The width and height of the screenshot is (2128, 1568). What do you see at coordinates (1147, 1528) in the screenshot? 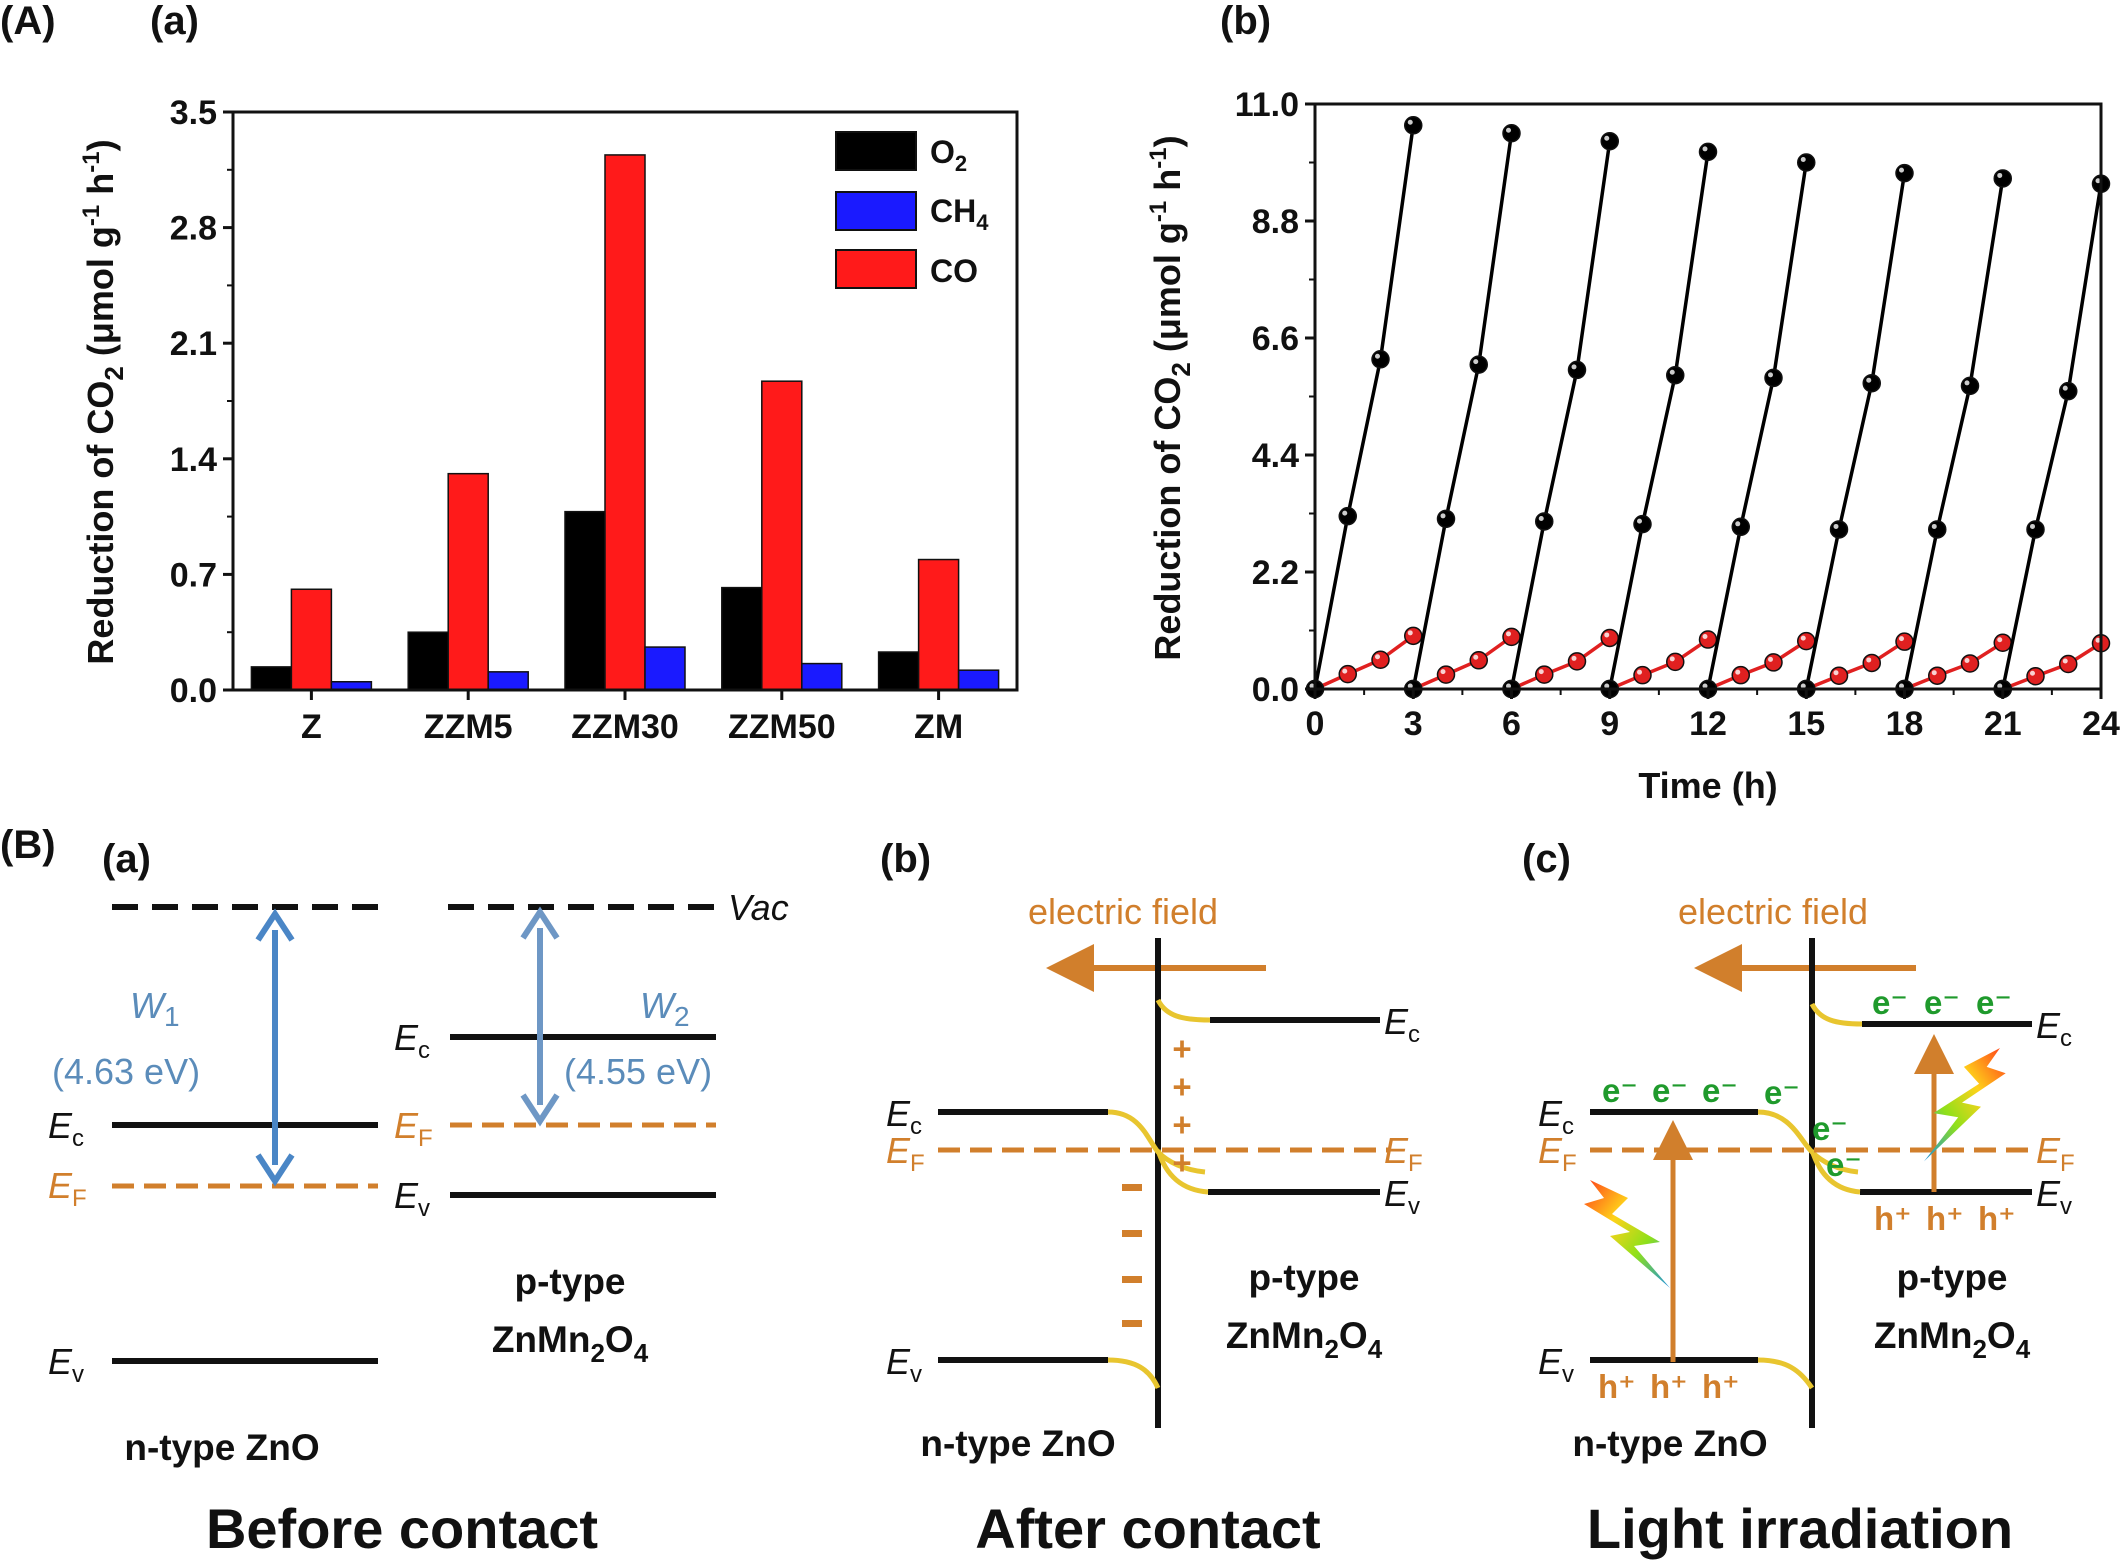
I see `caption-after-contact: After contact` at bounding box center [1147, 1528].